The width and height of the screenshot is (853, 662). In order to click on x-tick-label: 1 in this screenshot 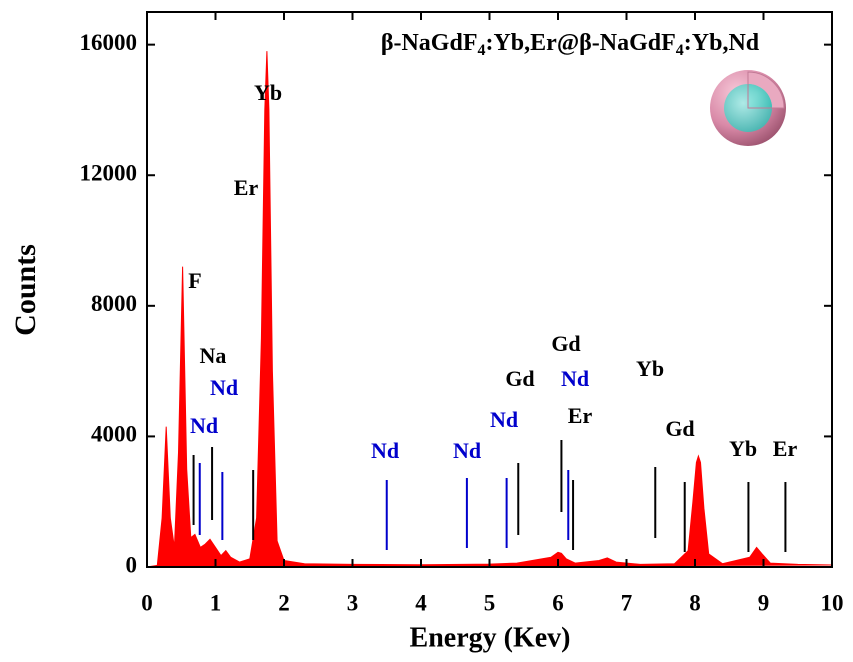, I will do `click(216, 602)`.